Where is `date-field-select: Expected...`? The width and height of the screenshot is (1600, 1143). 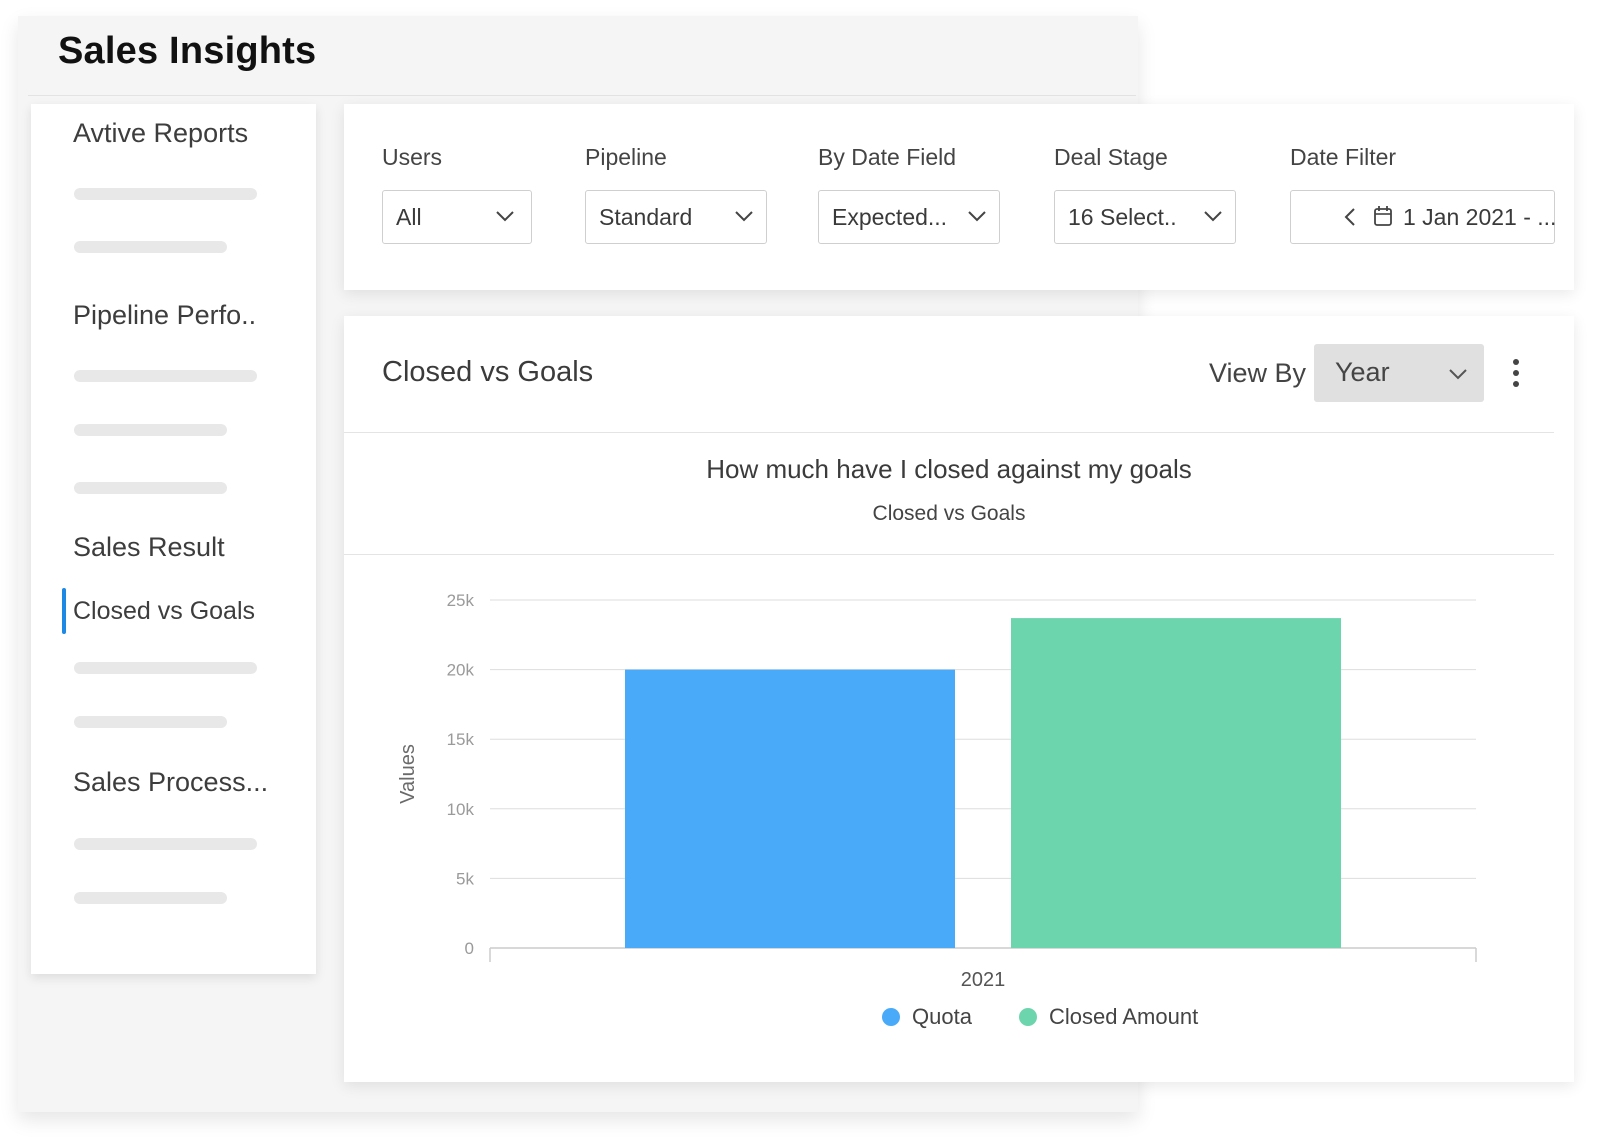
date-field-select: Expected... is located at coordinates (909, 217).